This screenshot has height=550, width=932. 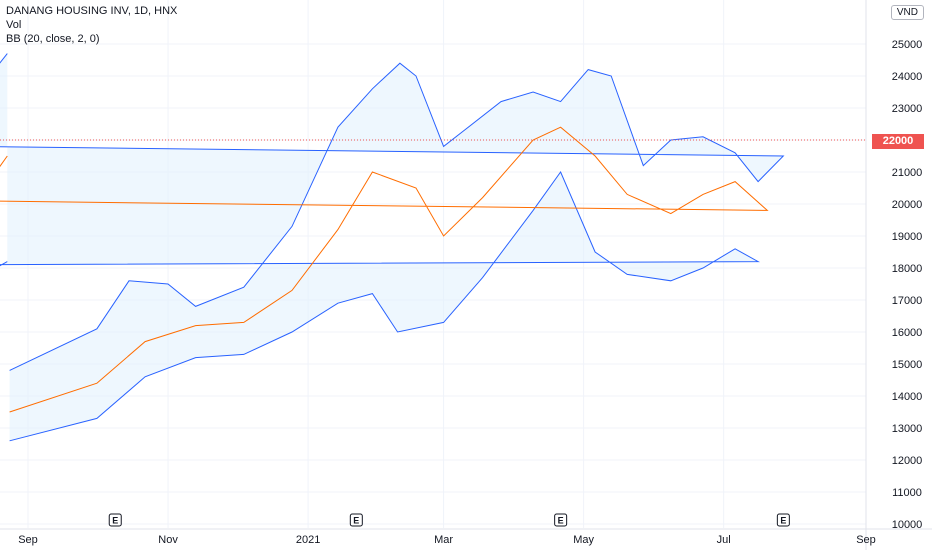 What do you see at coordinates (466, 537) in the screenshot?
I see `time-axis: Sep Nov 2021 Mar May Jul Sep` at bounding box center [466, 537].